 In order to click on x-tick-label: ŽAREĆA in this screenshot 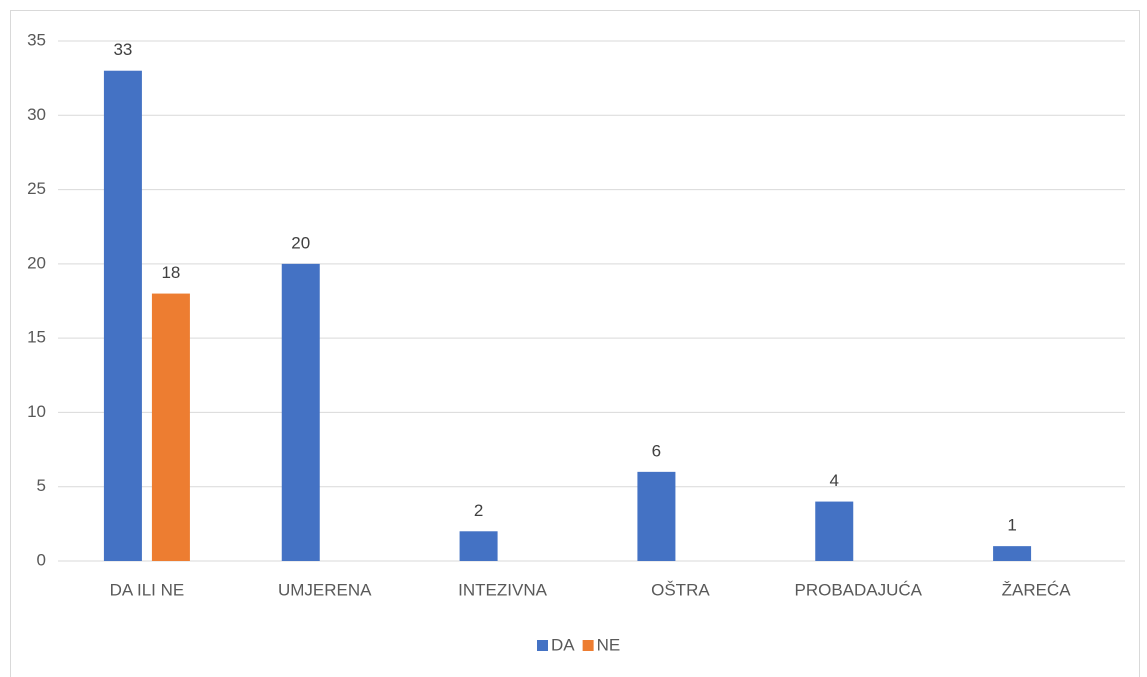, I will do `click(1037, 589)`.